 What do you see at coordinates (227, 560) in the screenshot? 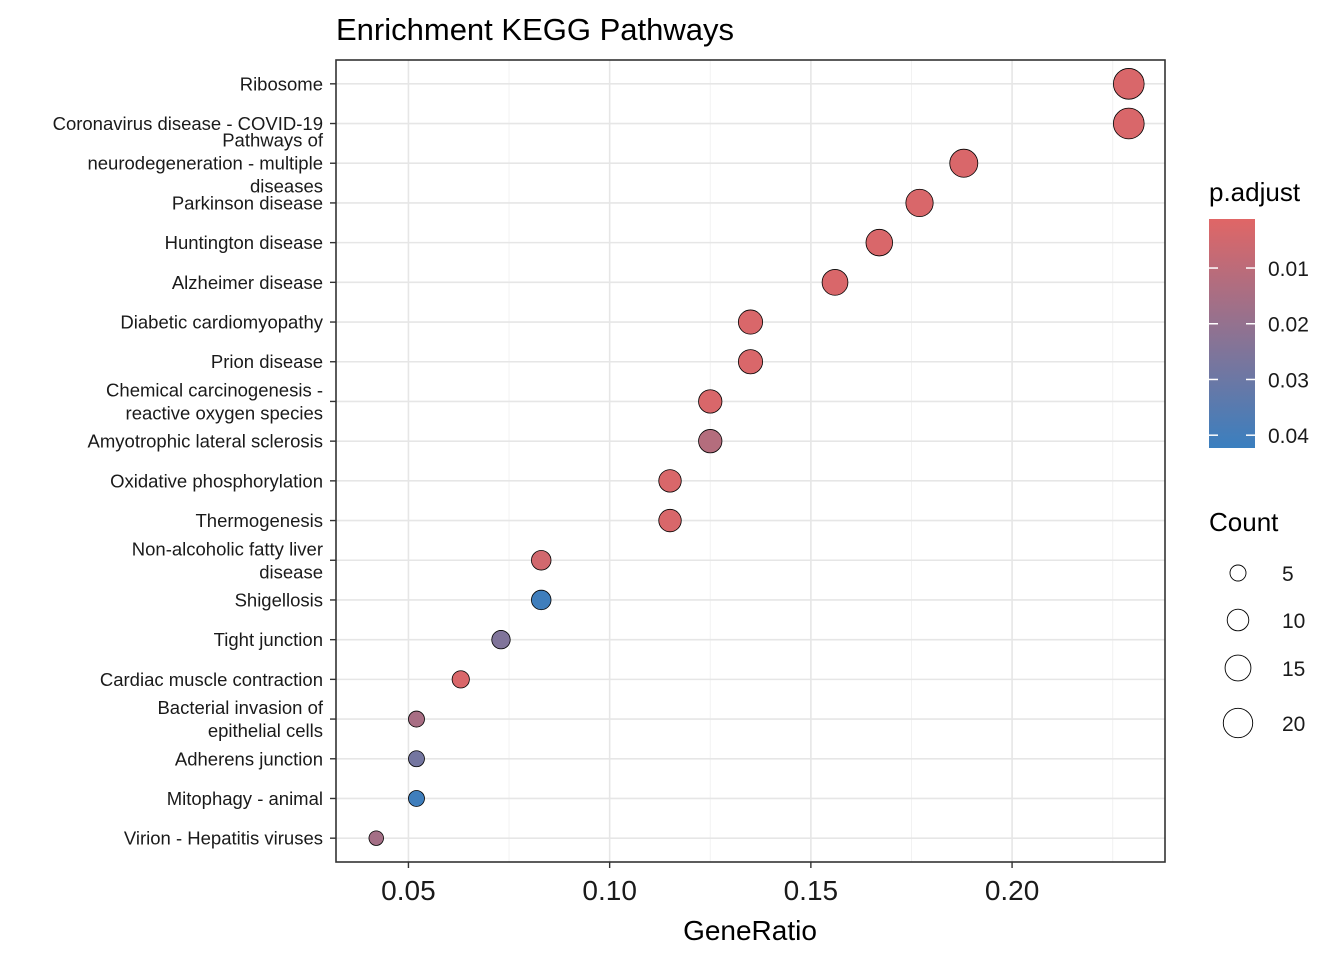
I see `y-axis-tick-label: Non-alcoholic fatty liver disease` at bounding box center [227, 560].